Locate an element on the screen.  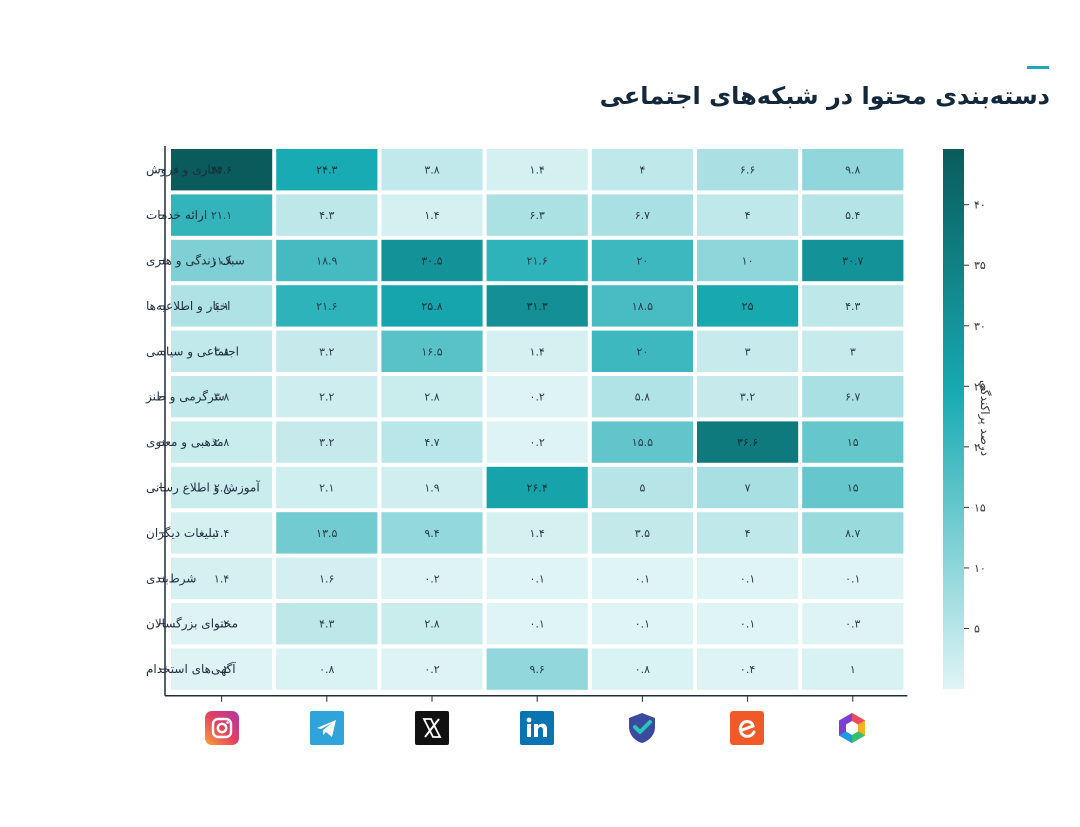
cell-value-label: ۱۰ is located at coordinates (748, 261).